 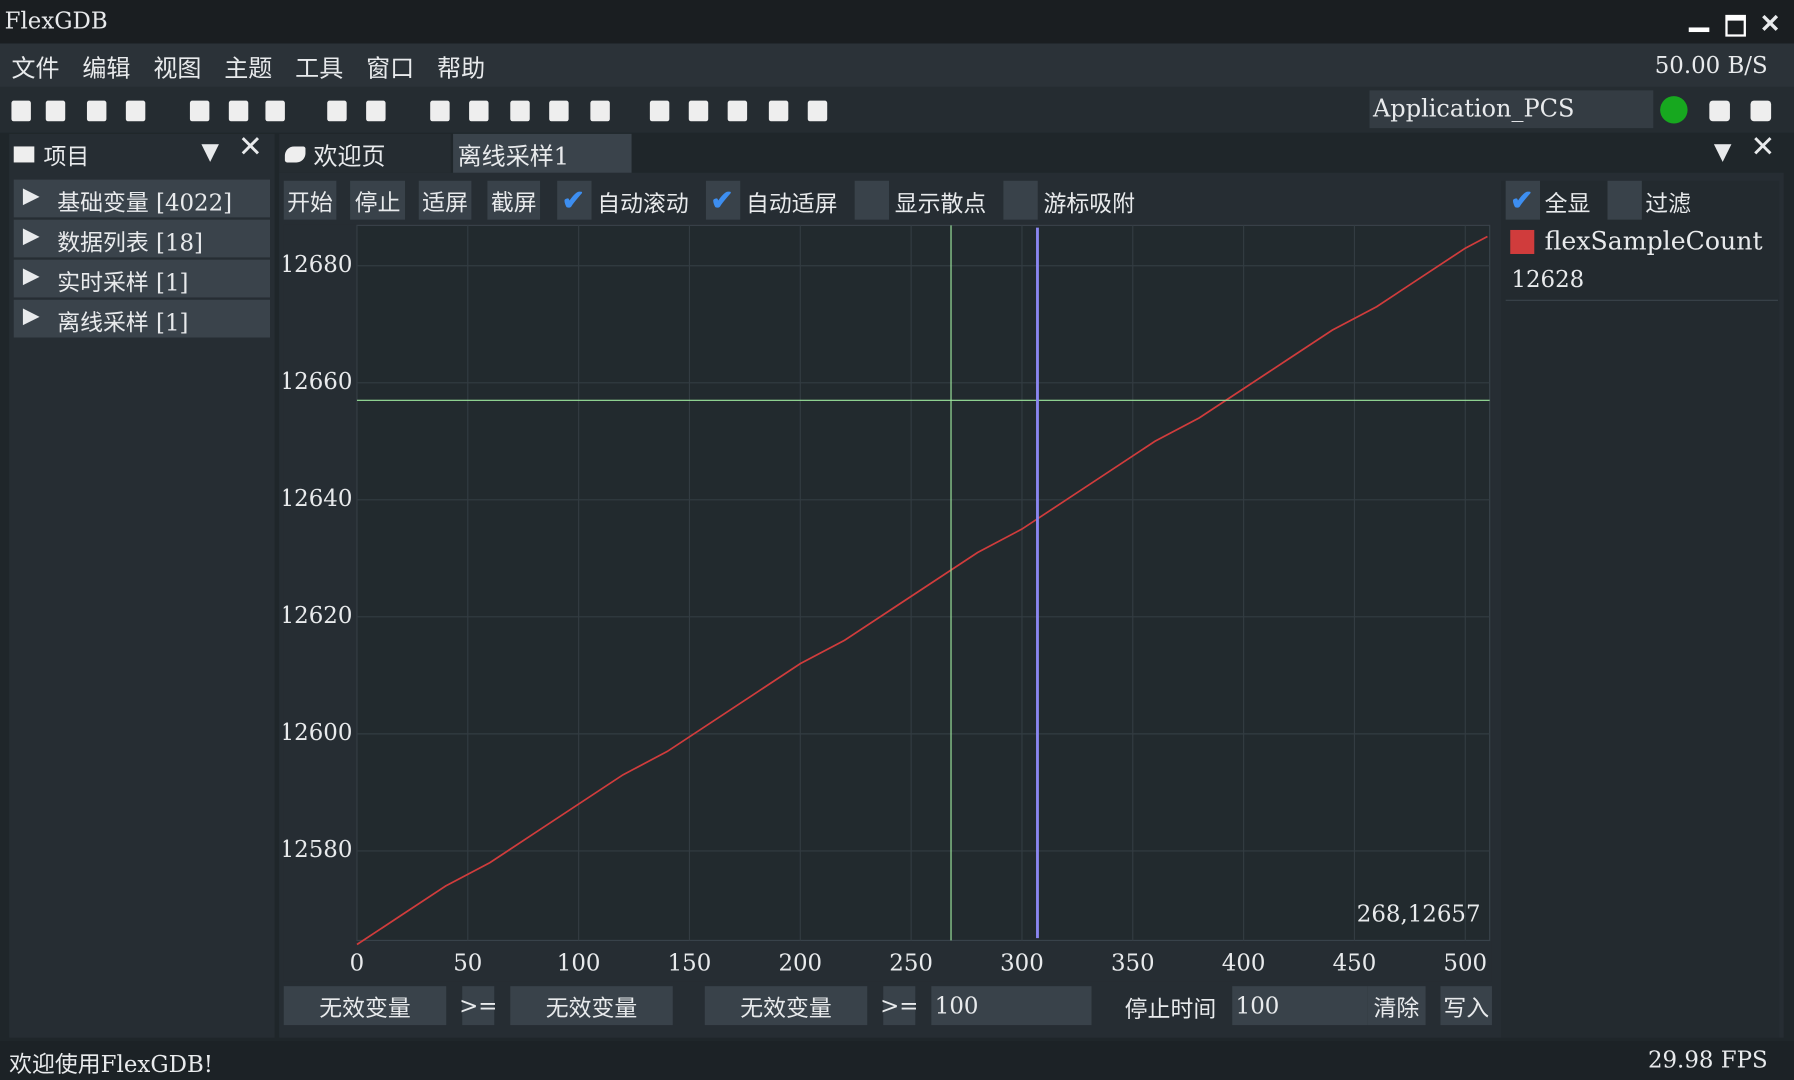 What do you see at coordinates (1170, 1009) in the screenshot?
I see `stop-label: 停止时间` at bounding box center [1170, 1009].